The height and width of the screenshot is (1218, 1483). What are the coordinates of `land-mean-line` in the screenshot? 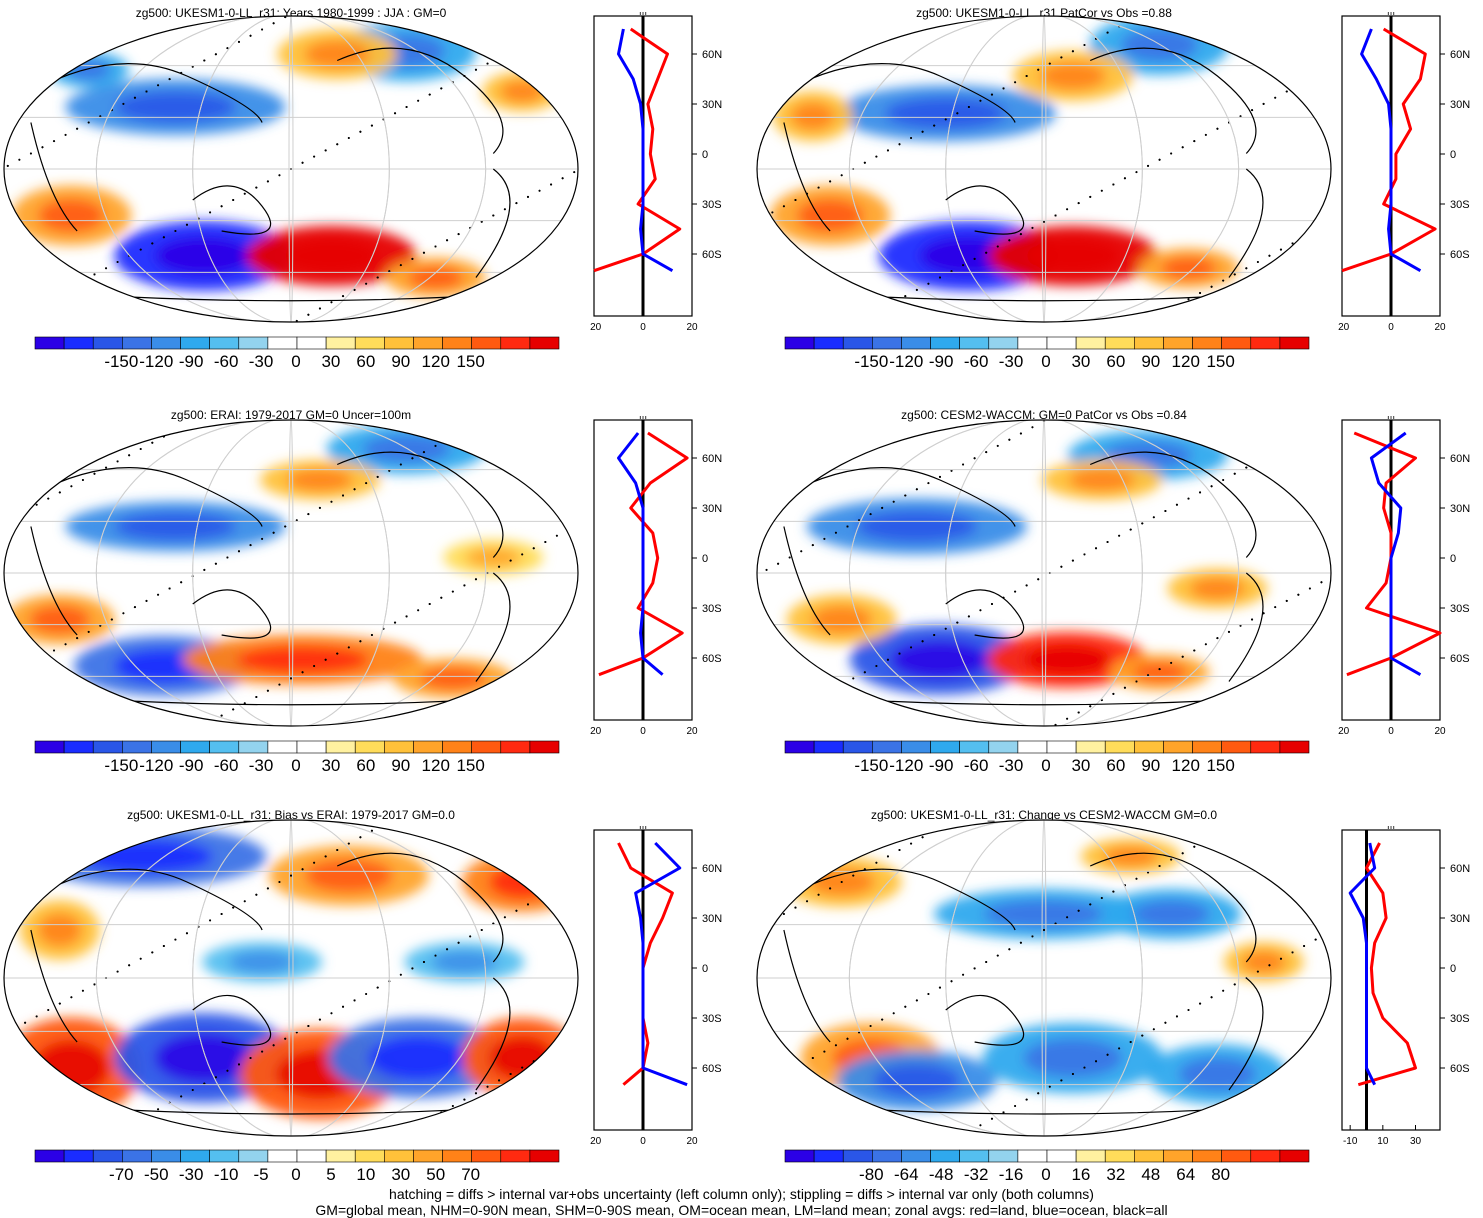 It's located at (643, 554).